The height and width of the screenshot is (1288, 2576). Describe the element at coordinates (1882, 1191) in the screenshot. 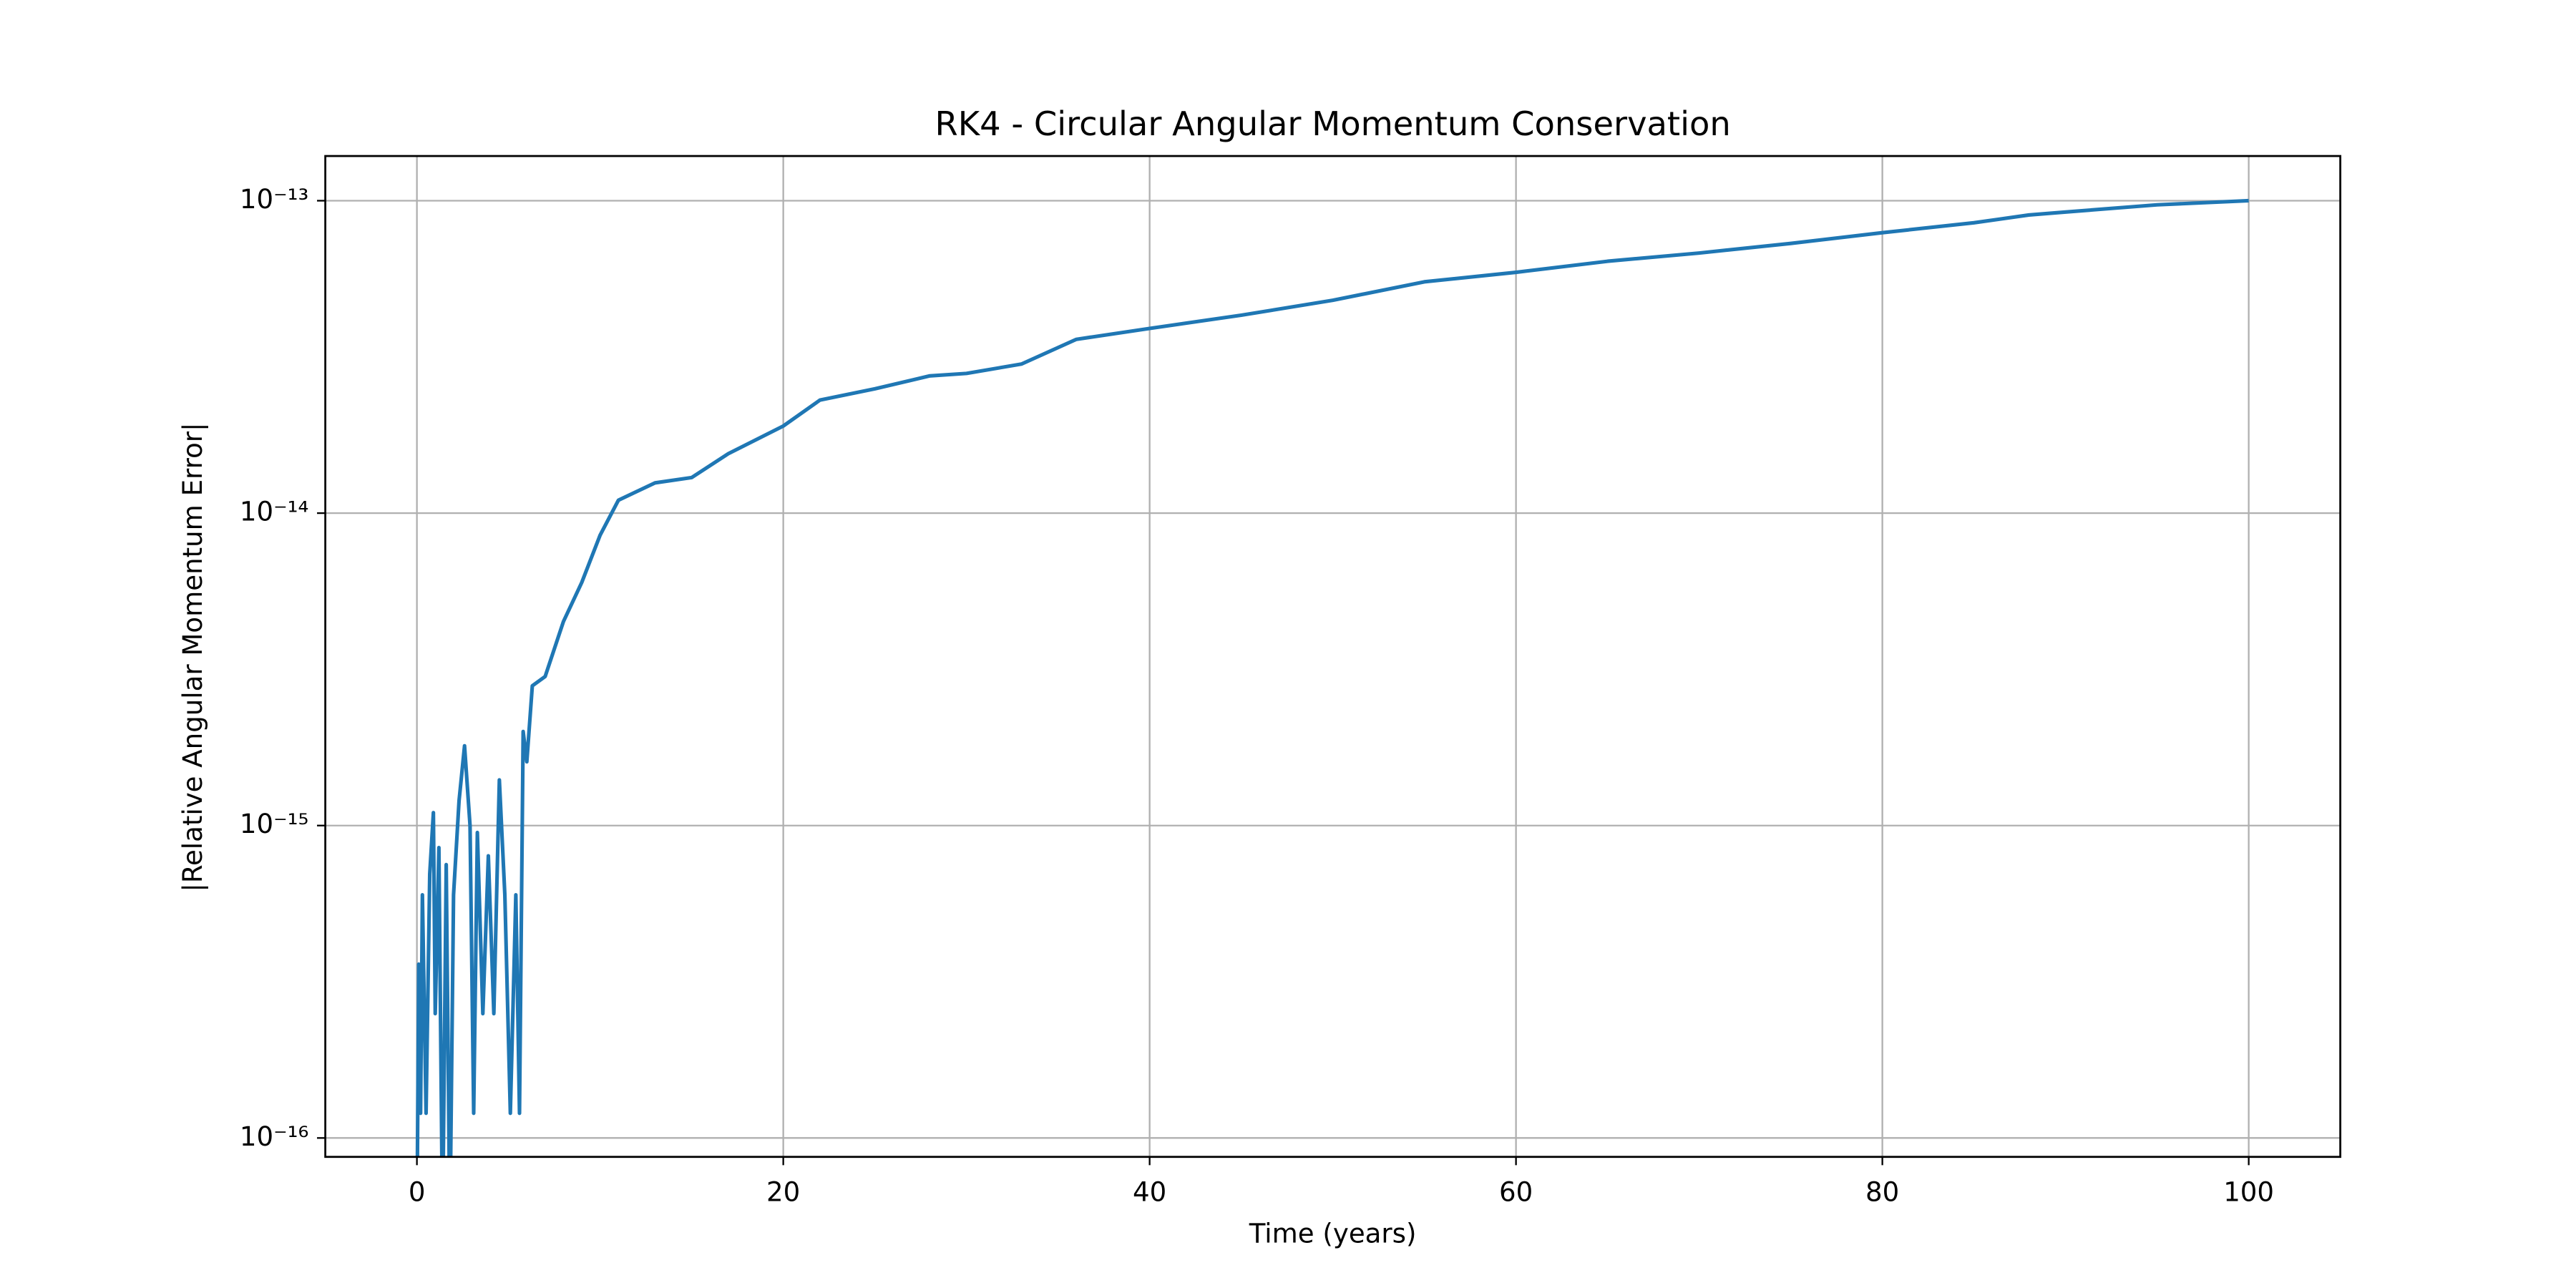

I see `x-tick-label: 80` at that location.